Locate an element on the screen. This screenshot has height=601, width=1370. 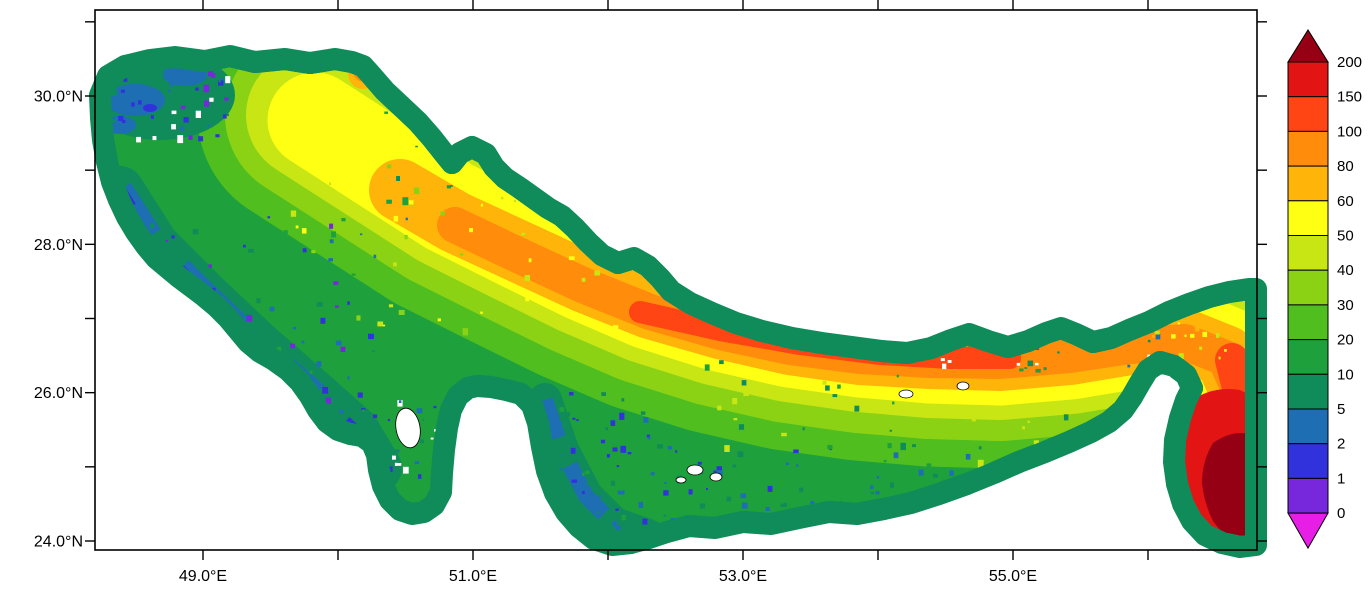
x-tick-label: 51.0°E is located at coordinates (473, 576).